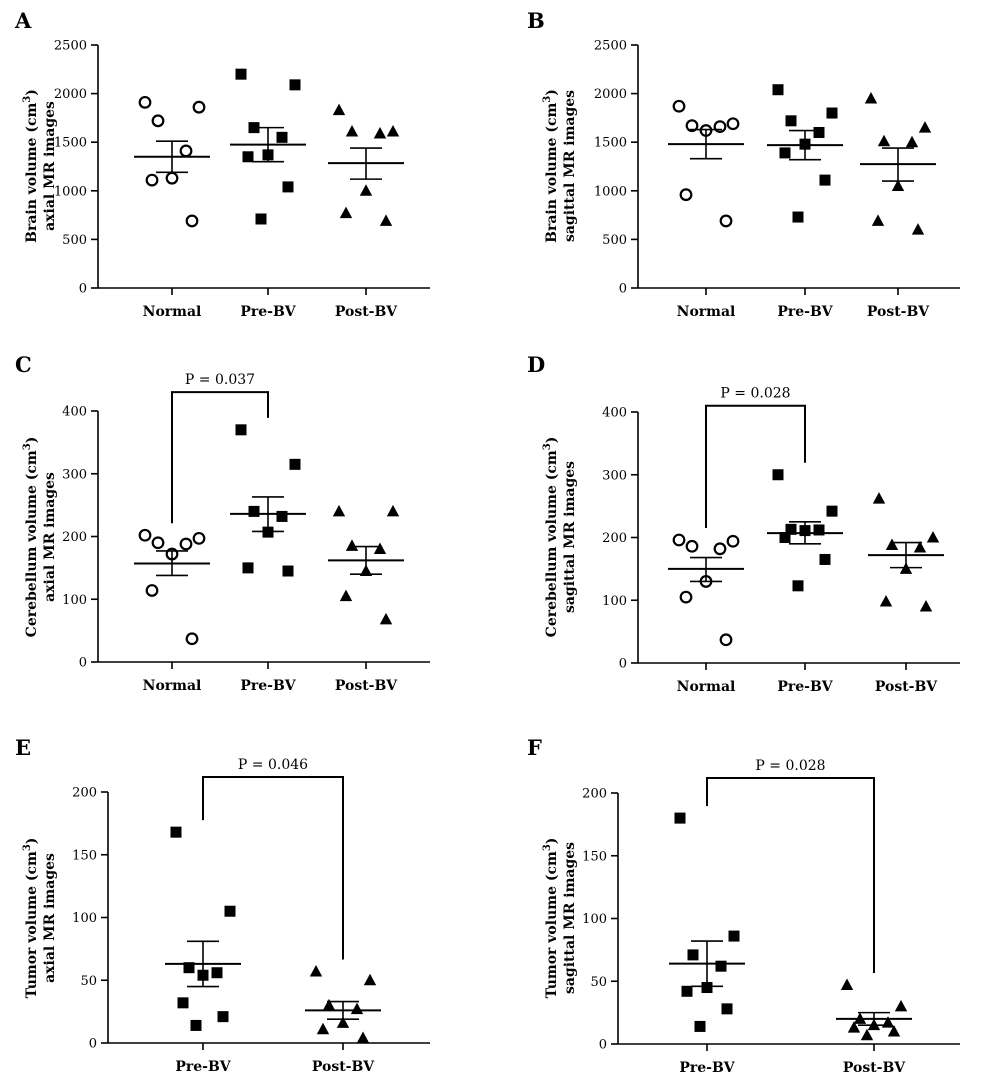 This screenshot has height=1092, width=1000. I want to click on panel-a-series-post-bv, so click(366, 164).